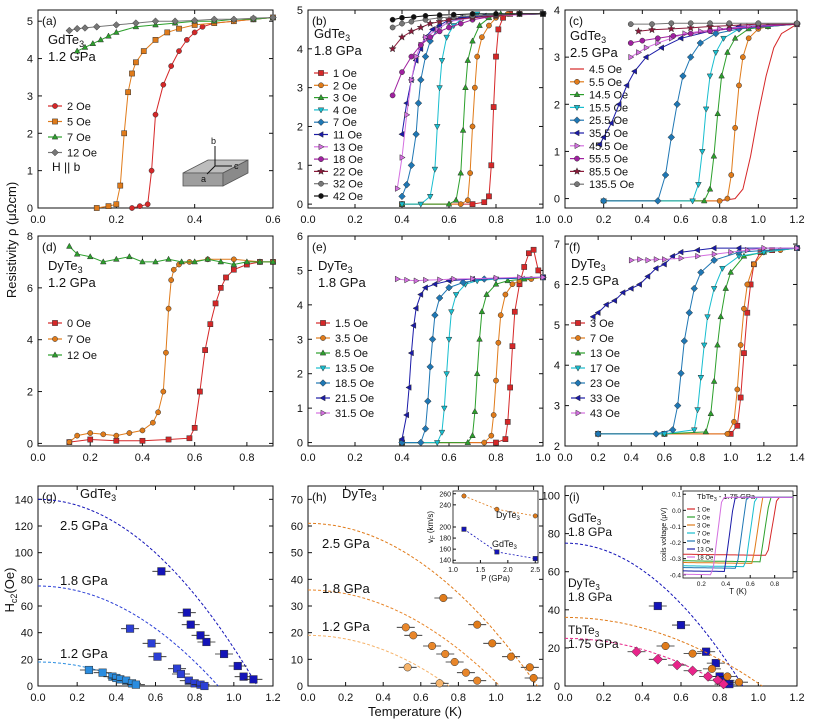 This screenshot has width=831, height=721. I want to click on y-tick-label: 70, so click(297, 500).